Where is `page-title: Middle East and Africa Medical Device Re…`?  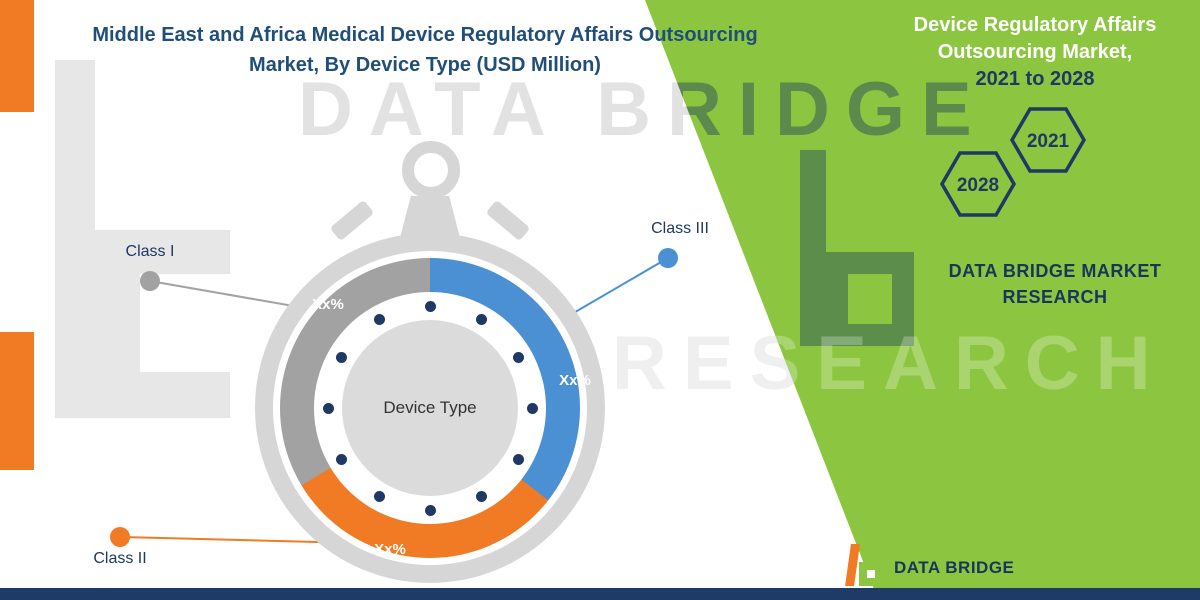 page-title: Middle East and Africa Medical Device Re… is located at coordinates (425, 50).